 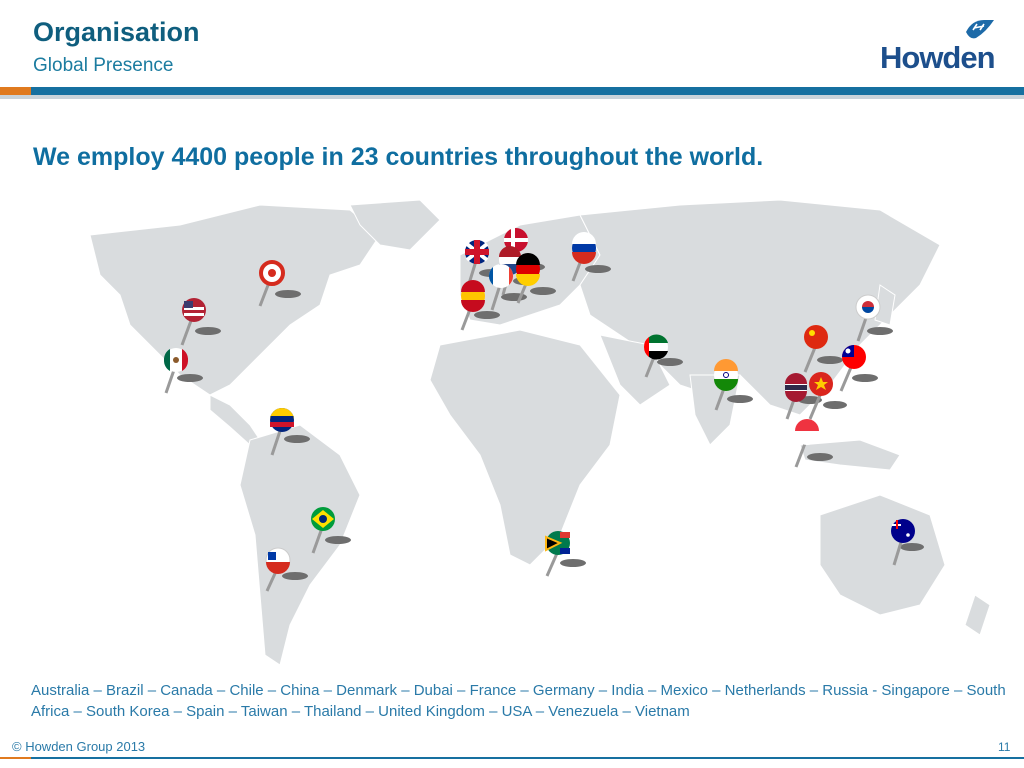 What do you see at coordinates (279, 283) in the screenshot?
I see `canada-flag-pin` at bounding box center [279, 283].